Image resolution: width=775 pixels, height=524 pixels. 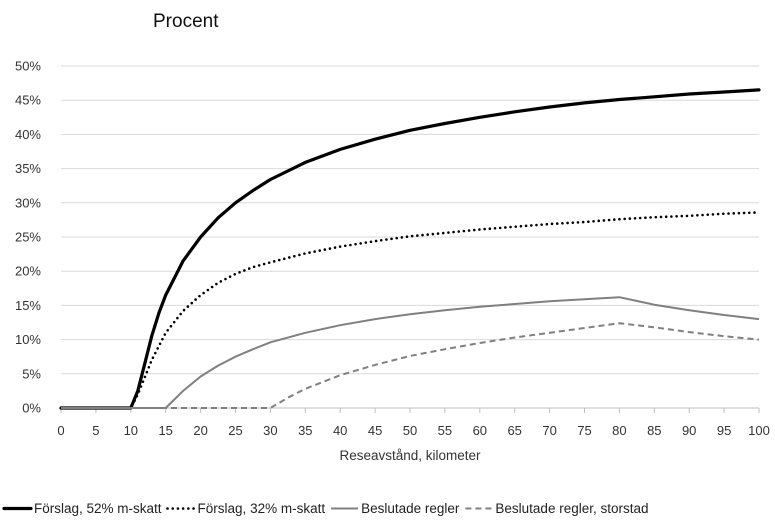 I want to click on x-tick-label: 95, so click(x=724, y=430).